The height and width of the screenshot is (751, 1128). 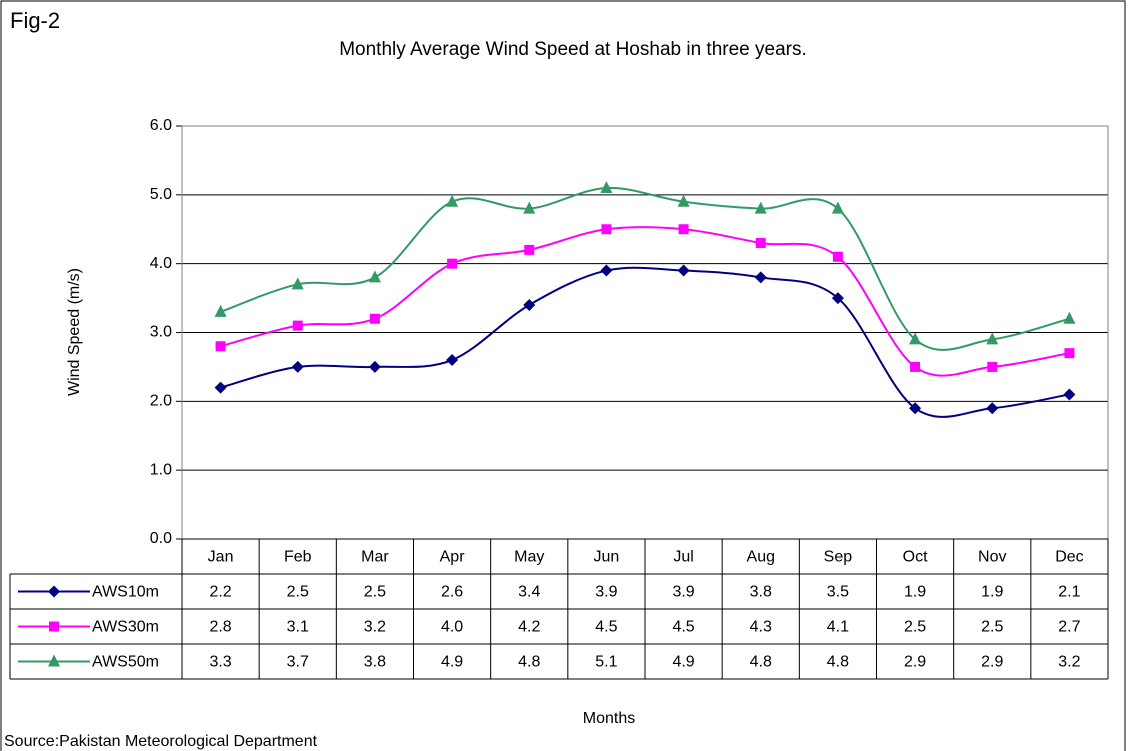 I want to click on table-cell: 5.1, so click(x=606, y=662).